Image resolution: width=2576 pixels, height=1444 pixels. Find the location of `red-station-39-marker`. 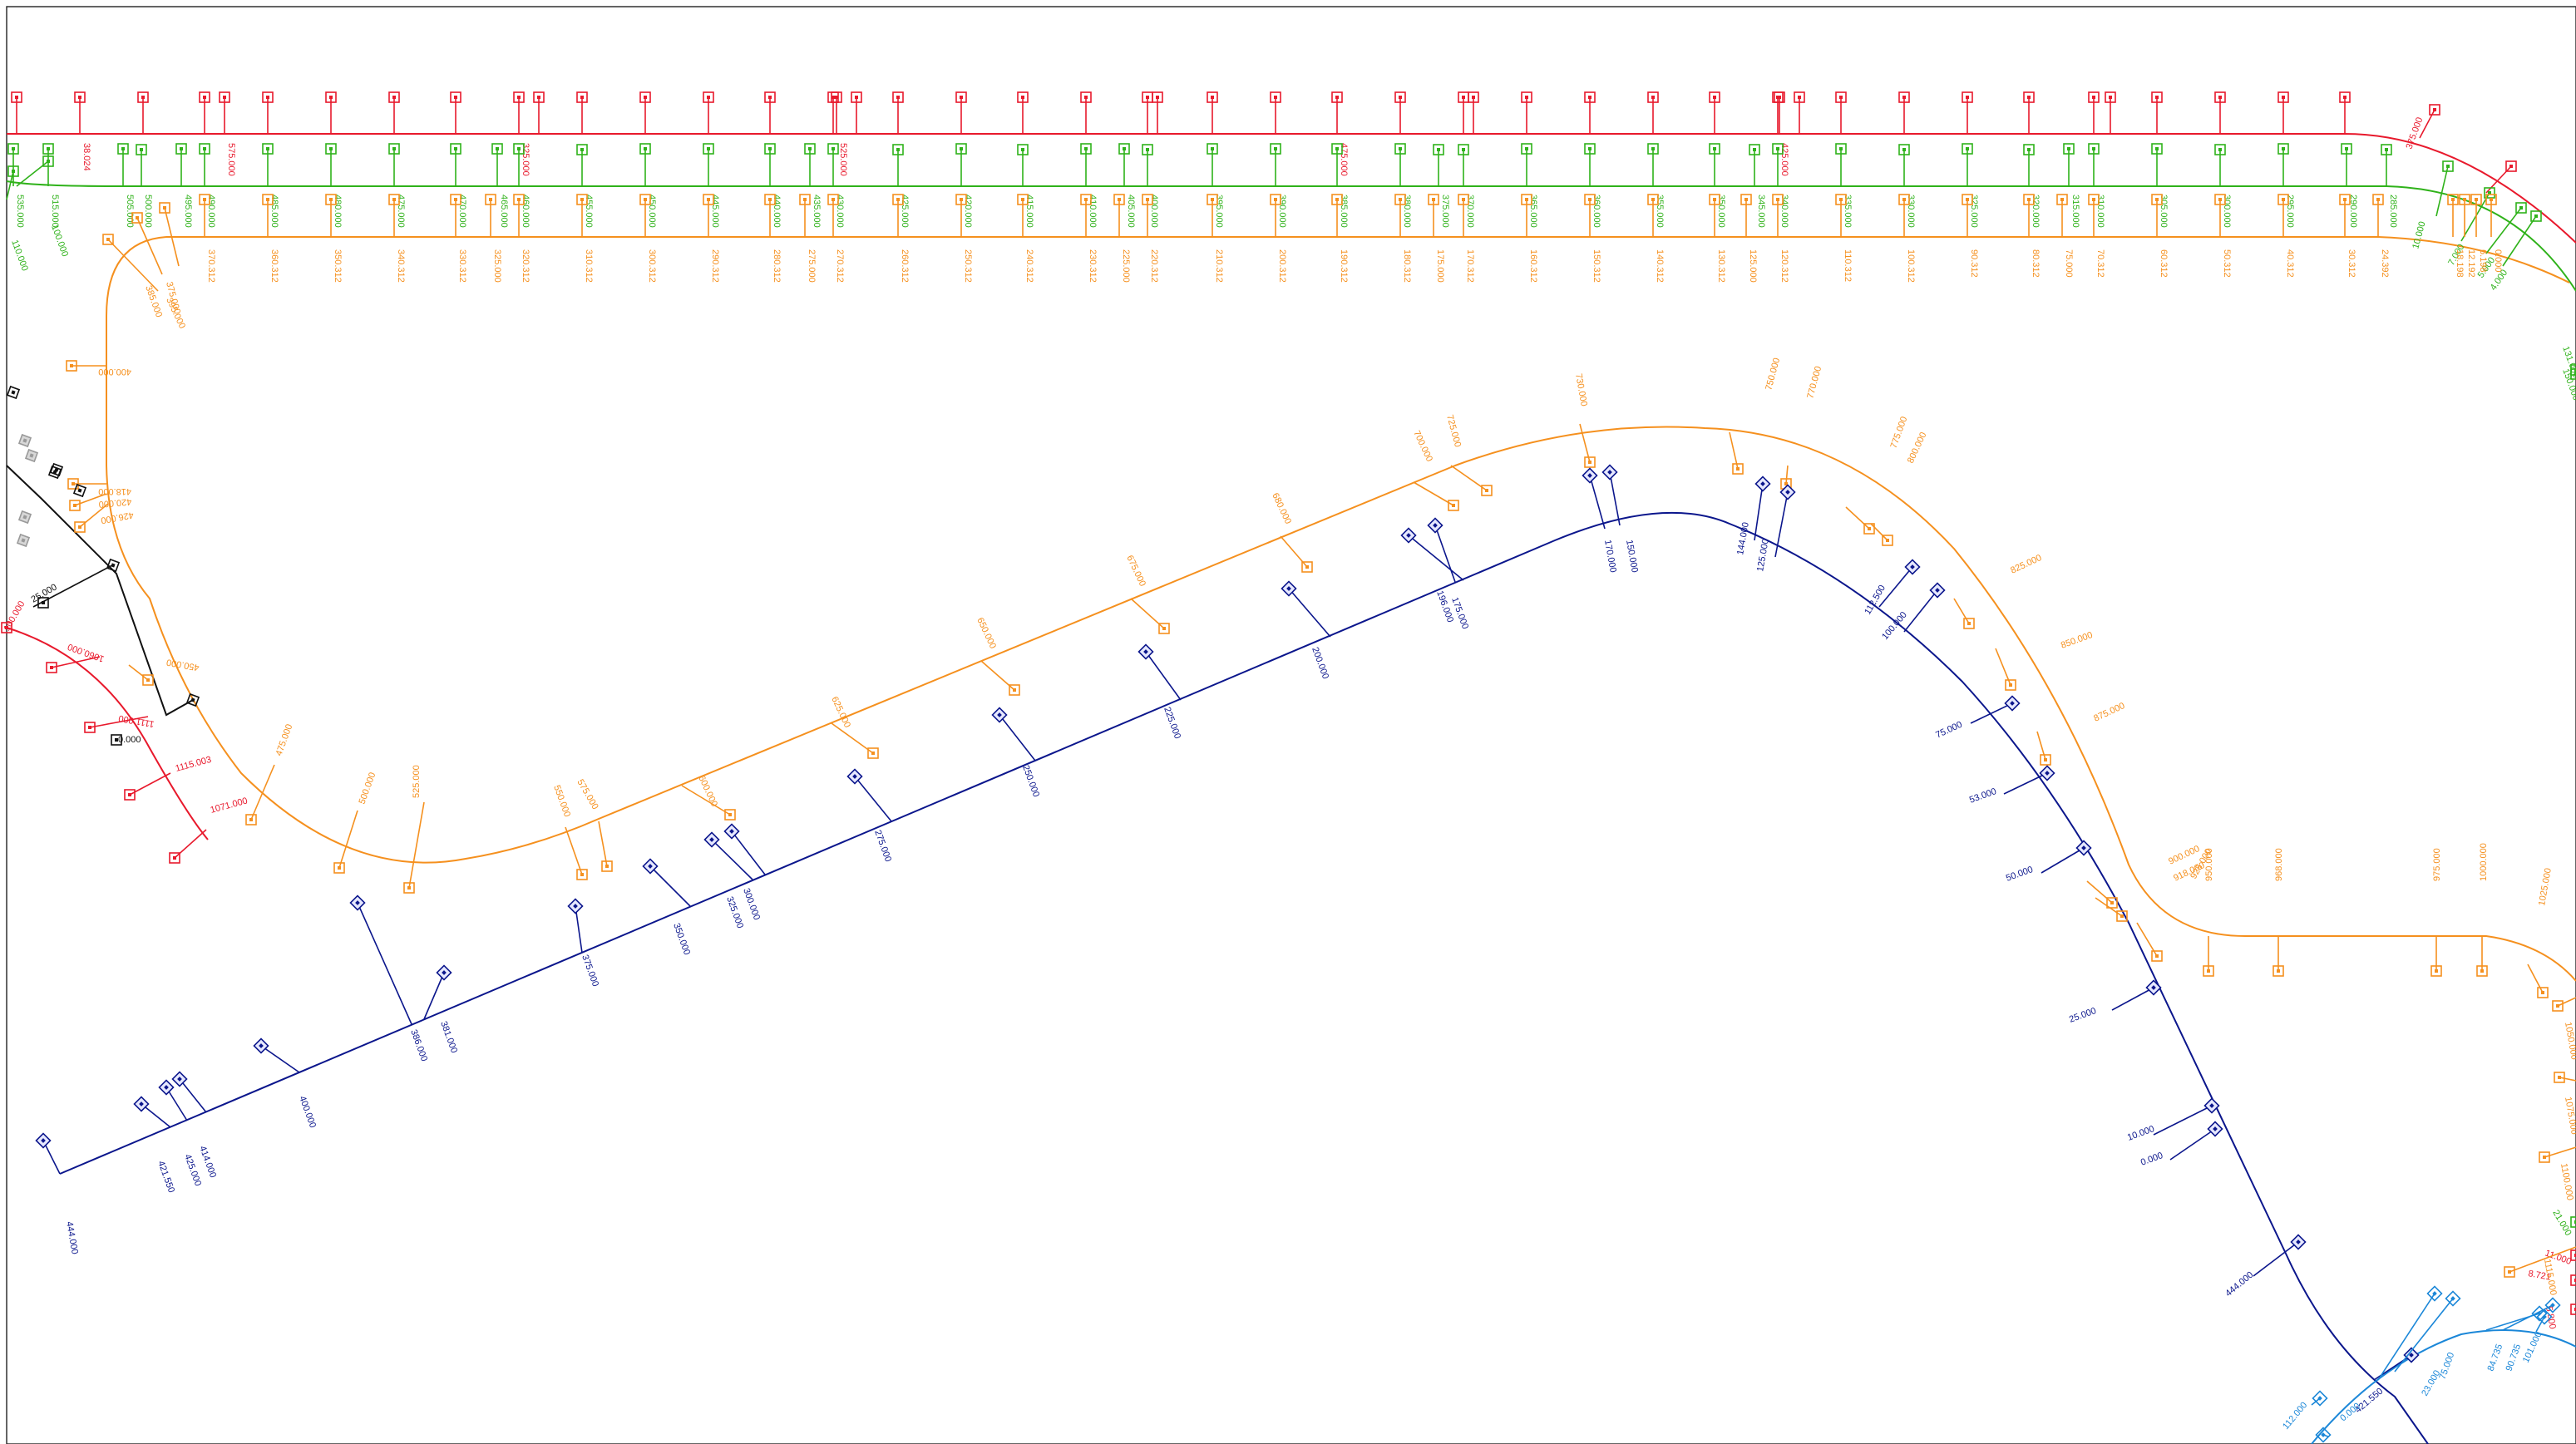

red-station-39-marker is located at coordinates (1967, 97).